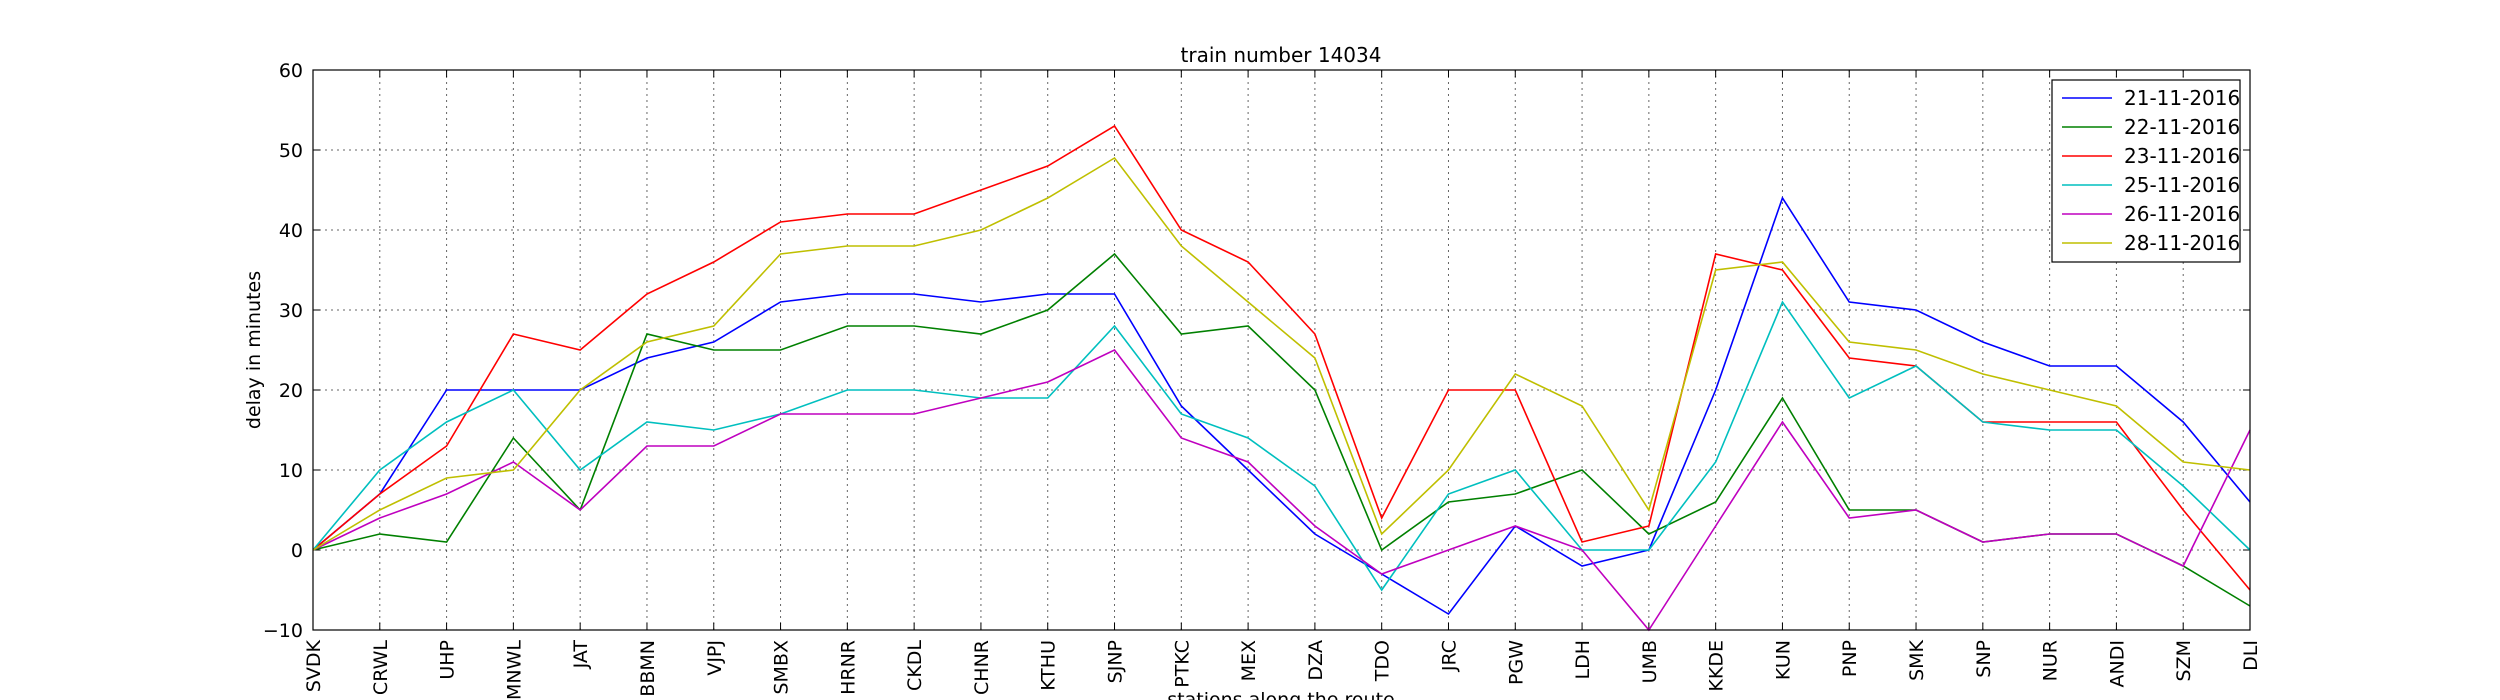  I want to click on x-tick-label: SZM, so click(2184, 660).